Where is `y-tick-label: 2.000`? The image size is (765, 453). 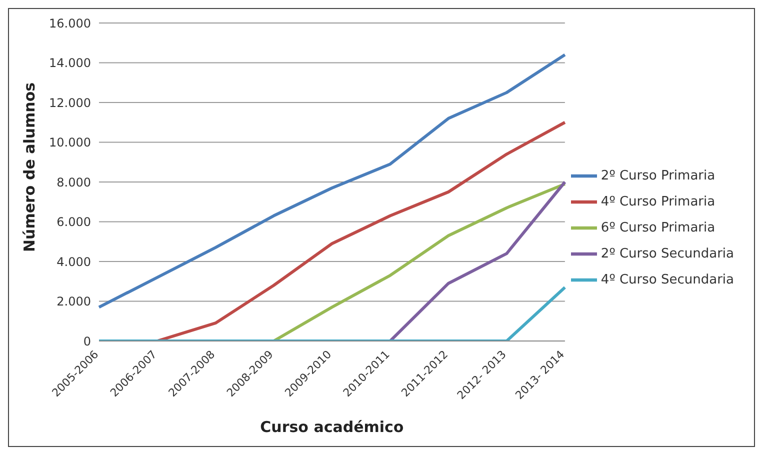
y-tick-label: 2.000 is located at coordinates (73, 301).